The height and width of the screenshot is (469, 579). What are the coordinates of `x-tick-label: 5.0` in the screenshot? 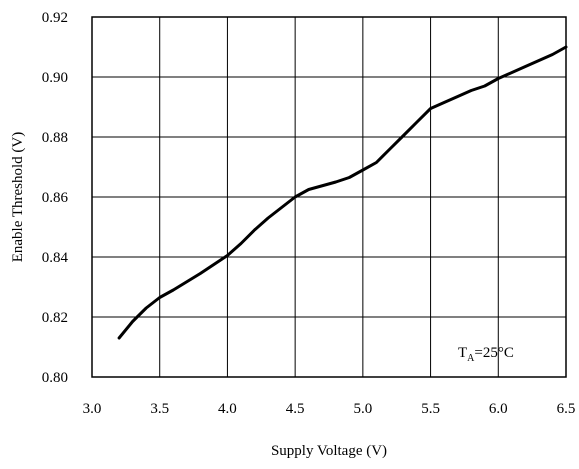 It's located at (362, 409).